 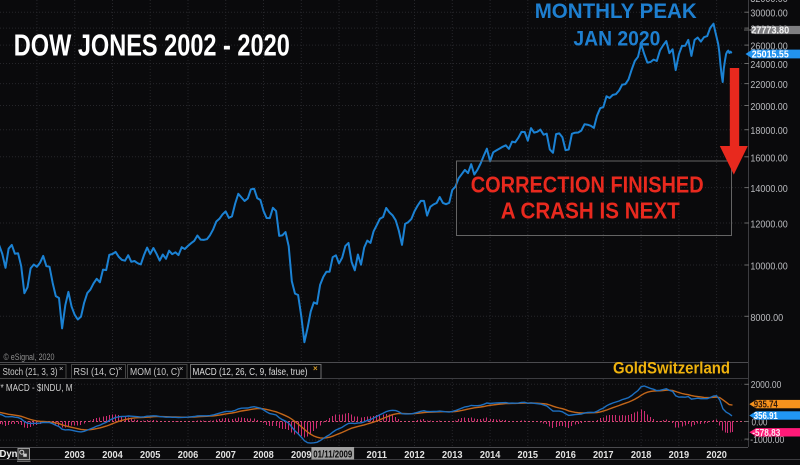 I want to click on svg-text: 20000.00, so click(x=769, y=107).